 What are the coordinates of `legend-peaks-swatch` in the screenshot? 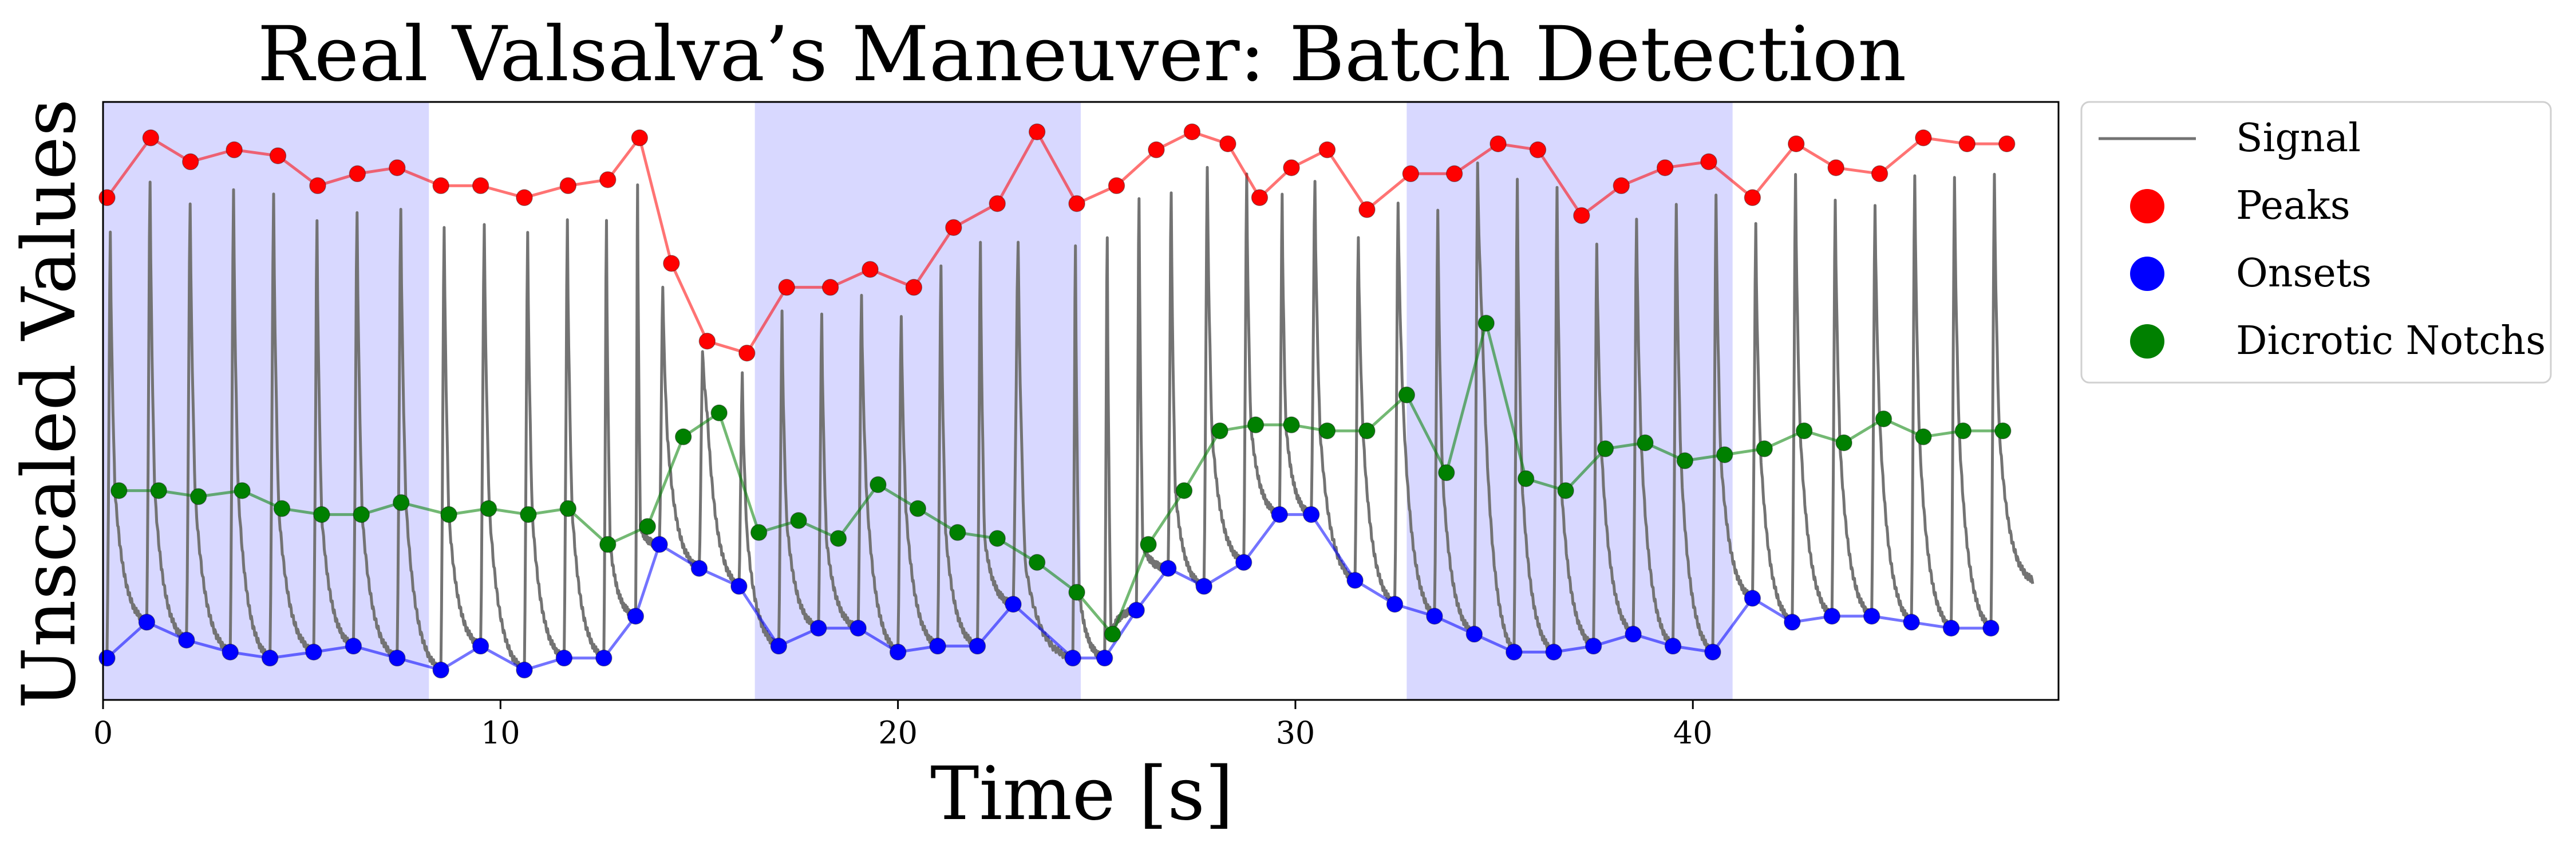 It's located at (2147, 206).